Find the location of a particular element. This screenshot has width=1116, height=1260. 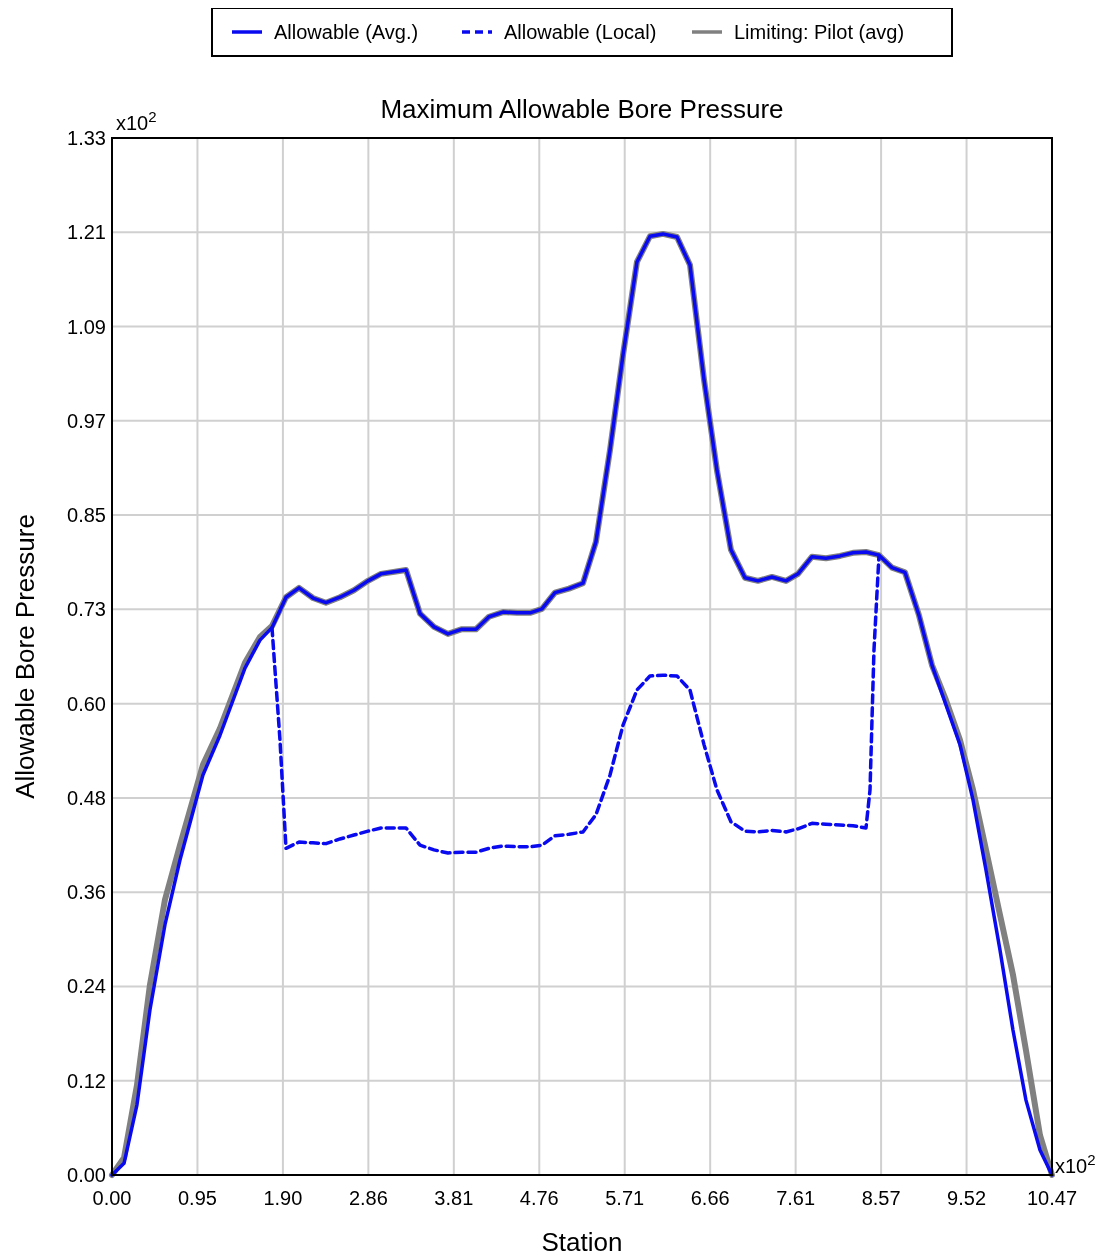

x-tick-label: 10.47 is located at coordinates (1052, 1198).